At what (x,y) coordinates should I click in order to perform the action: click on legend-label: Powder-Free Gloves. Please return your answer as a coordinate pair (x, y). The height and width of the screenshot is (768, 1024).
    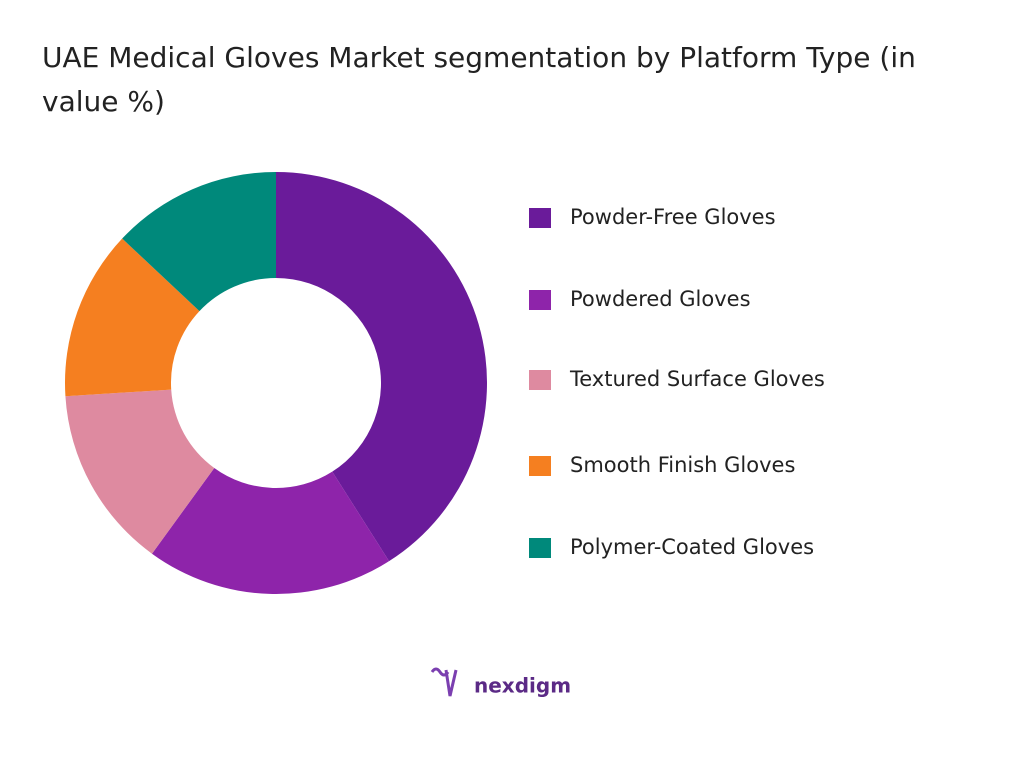
    Looking at the image, I should click on (673, 217).